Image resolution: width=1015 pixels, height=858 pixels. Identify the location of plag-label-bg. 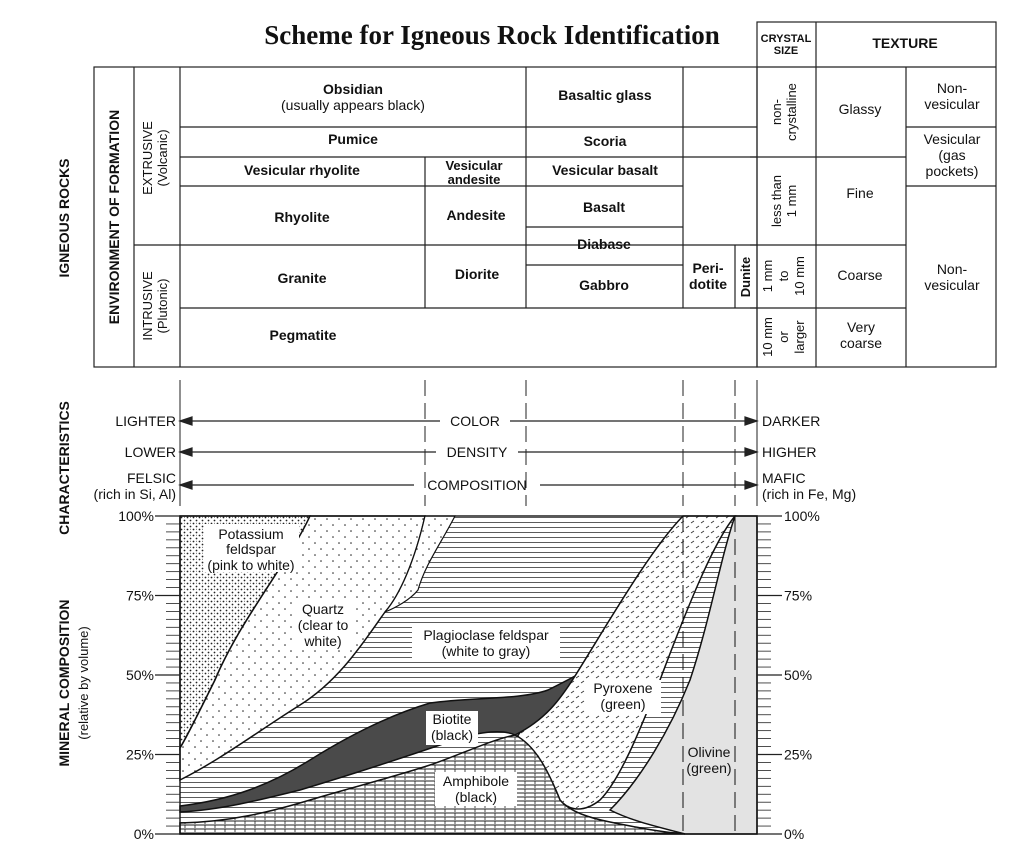
(486, 644).